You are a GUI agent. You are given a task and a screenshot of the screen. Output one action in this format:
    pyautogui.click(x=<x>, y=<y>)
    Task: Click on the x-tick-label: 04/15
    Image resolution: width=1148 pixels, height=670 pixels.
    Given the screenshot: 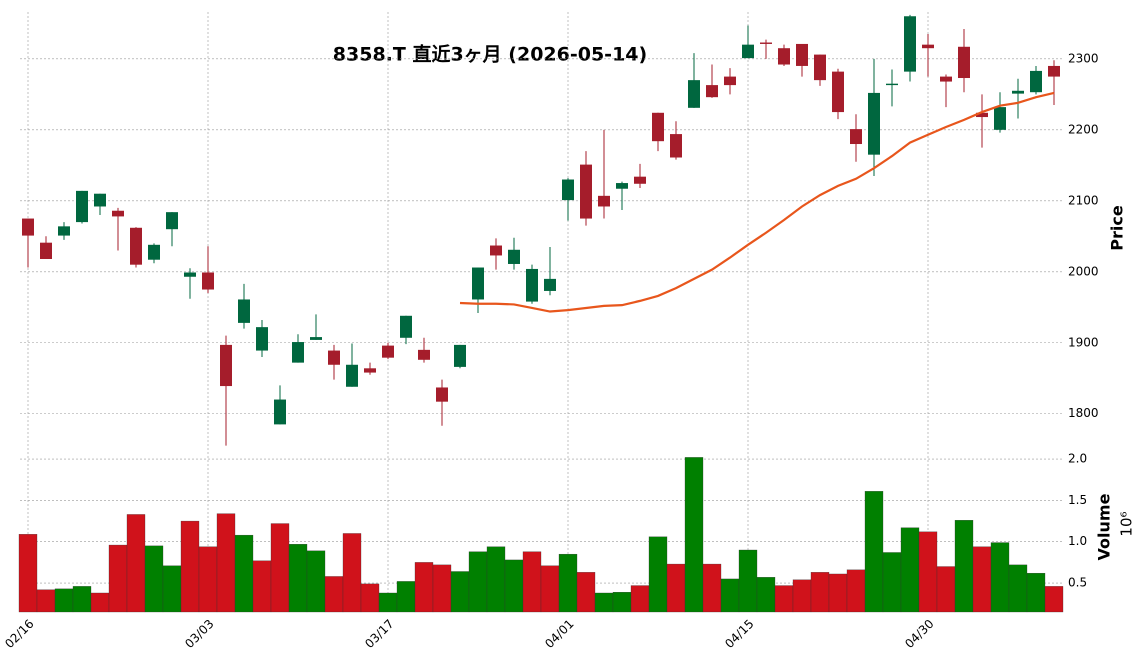 What is the action you would take?
    pyautogui.click(x=739, y=634)
    